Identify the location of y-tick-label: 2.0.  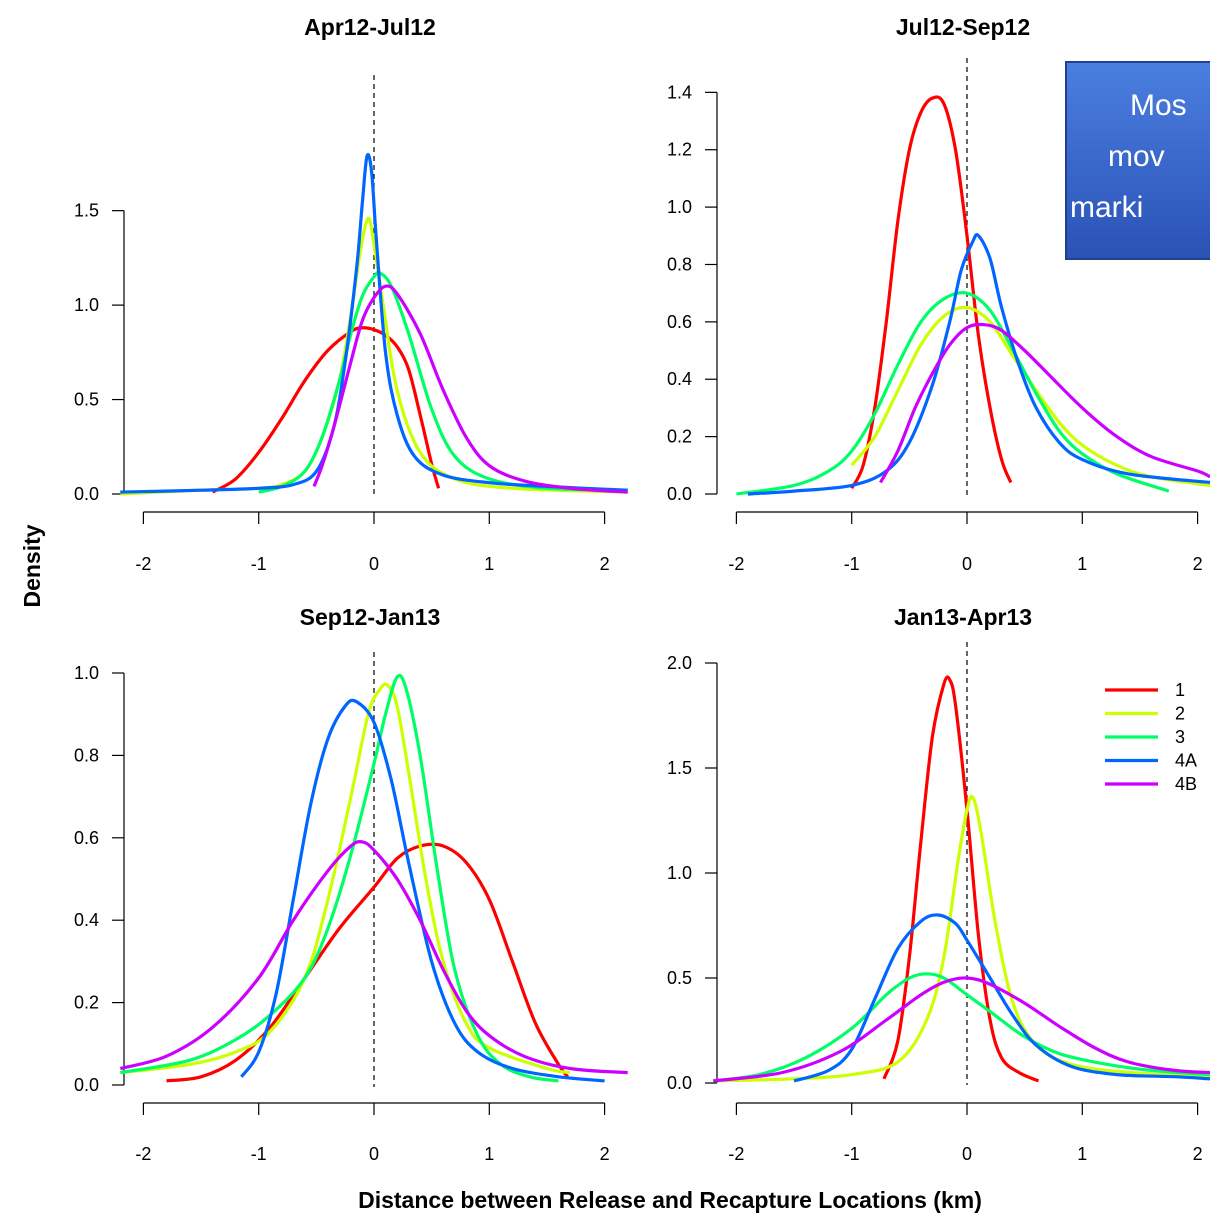
(679, 663).